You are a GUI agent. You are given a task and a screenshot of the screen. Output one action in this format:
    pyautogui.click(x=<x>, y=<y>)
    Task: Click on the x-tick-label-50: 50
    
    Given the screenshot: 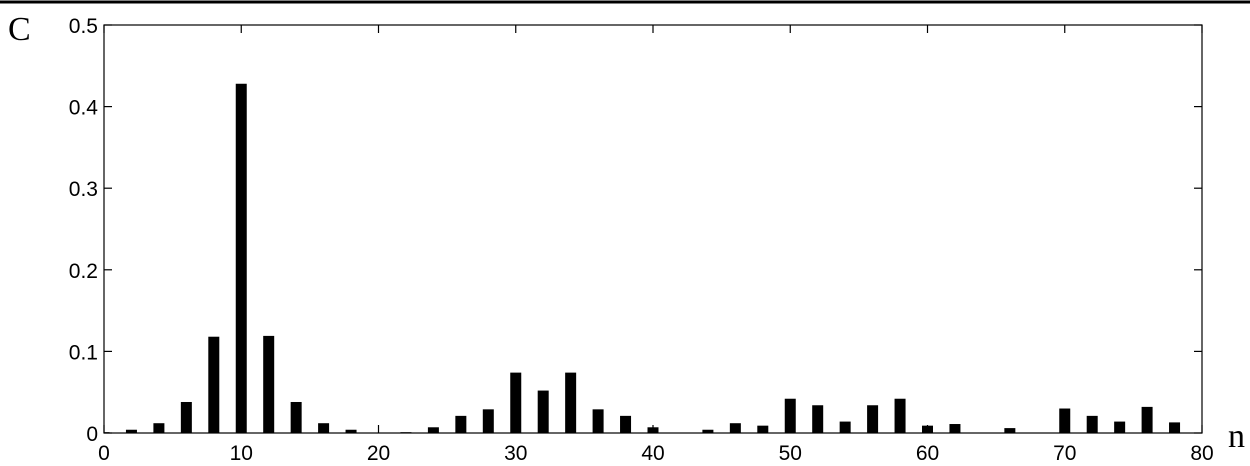 What is the action you would take?
    pyautogui.click(x=790, y=453)
    